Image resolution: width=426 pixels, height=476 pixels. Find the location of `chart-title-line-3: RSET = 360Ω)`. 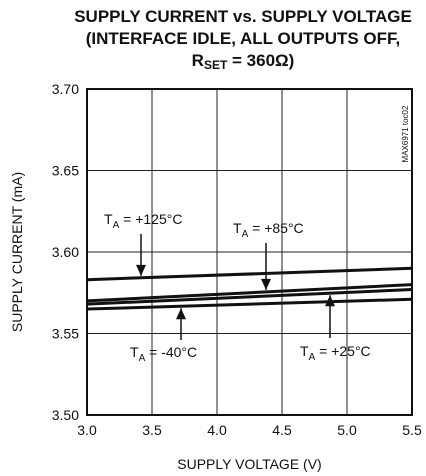

chart-title-line-3: RSET = 360Ω) is located at coordinates (243, 61).